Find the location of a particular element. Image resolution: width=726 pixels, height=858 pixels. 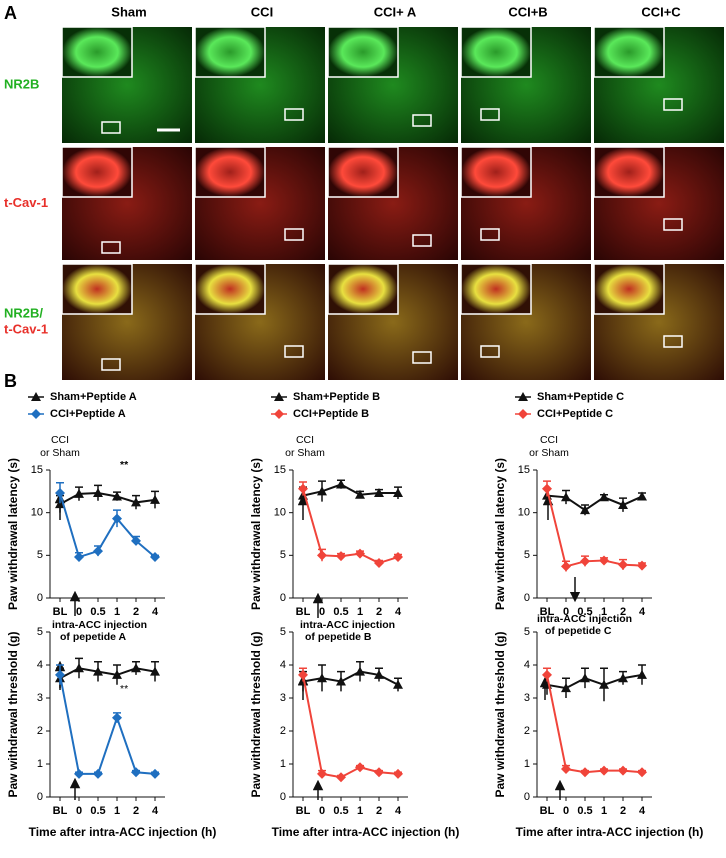

annotation: ** is located at coordinates (124, 465).